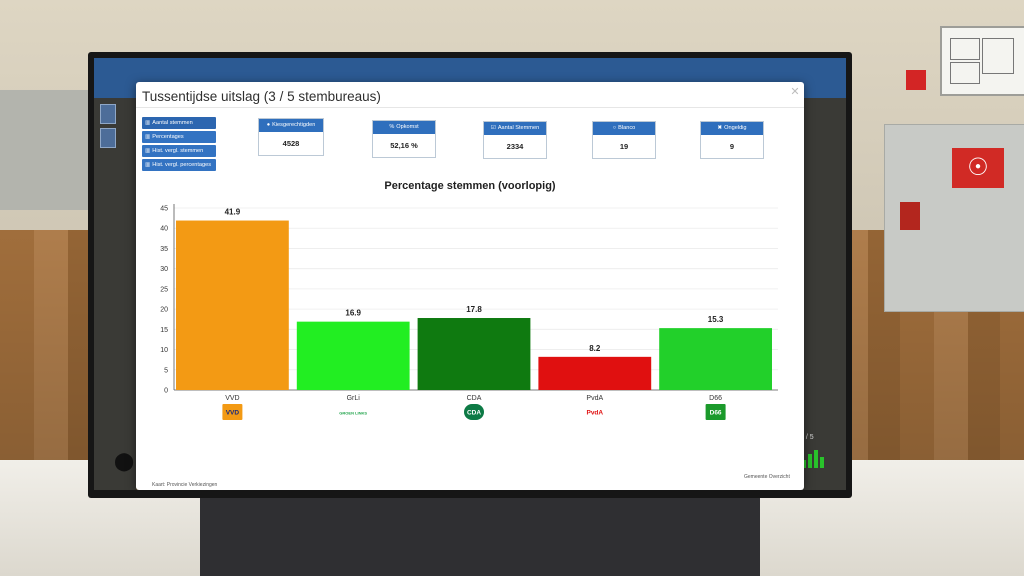 Image resolution: width=1024 pixels, height=576 pixels. I want to click on x-tick-label: GrLi, so click(354, 398).